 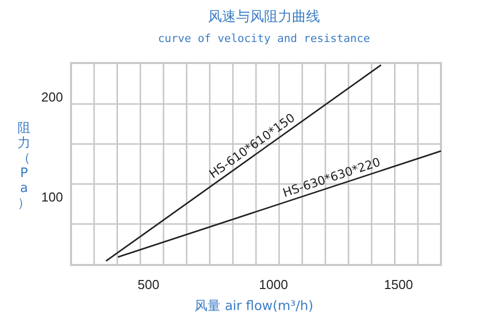 I want to click on y-axis-title: 阻力（Pa）, so click(x=24, y=166).